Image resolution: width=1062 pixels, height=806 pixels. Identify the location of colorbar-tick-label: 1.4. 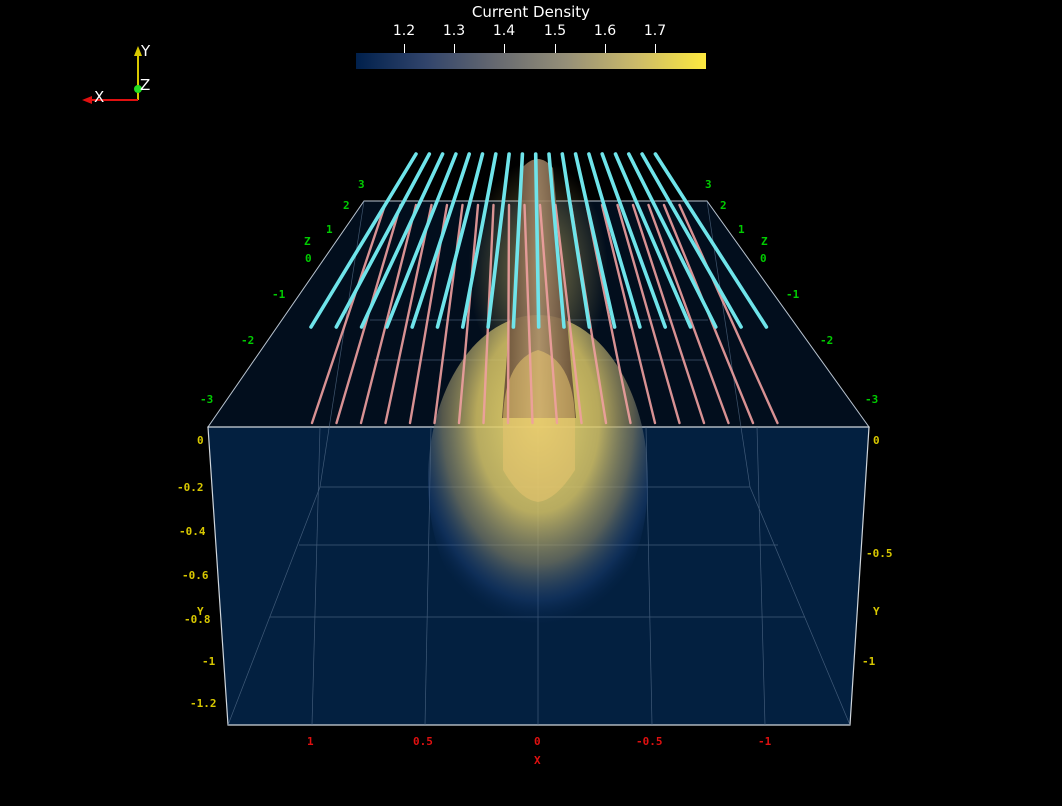
(504, 31).